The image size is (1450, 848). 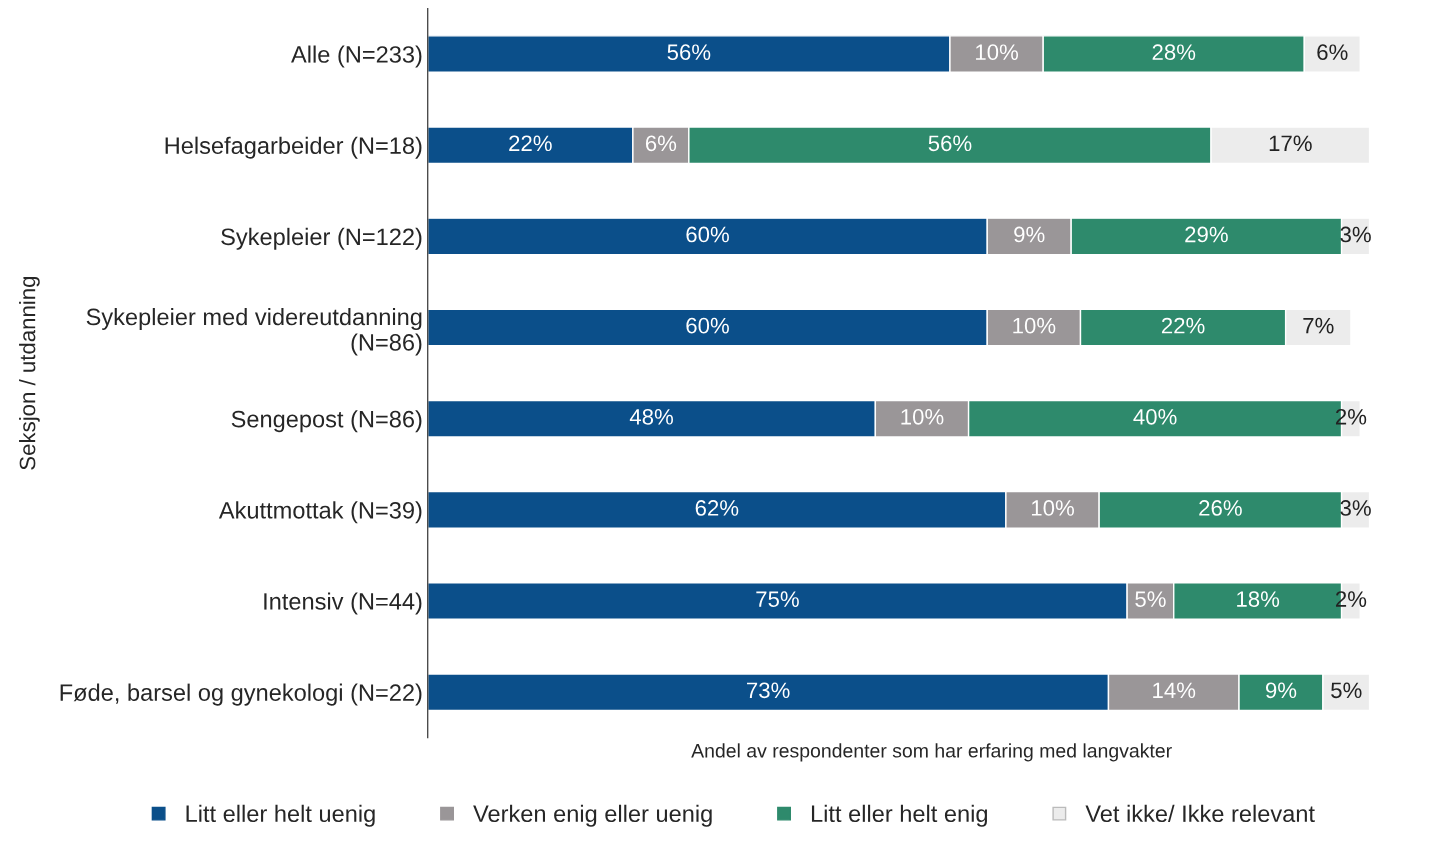 What do you see at coordinates (651, 416) in the screenshot?
I see `data-label: 48%` at bounding box center [651, 416].